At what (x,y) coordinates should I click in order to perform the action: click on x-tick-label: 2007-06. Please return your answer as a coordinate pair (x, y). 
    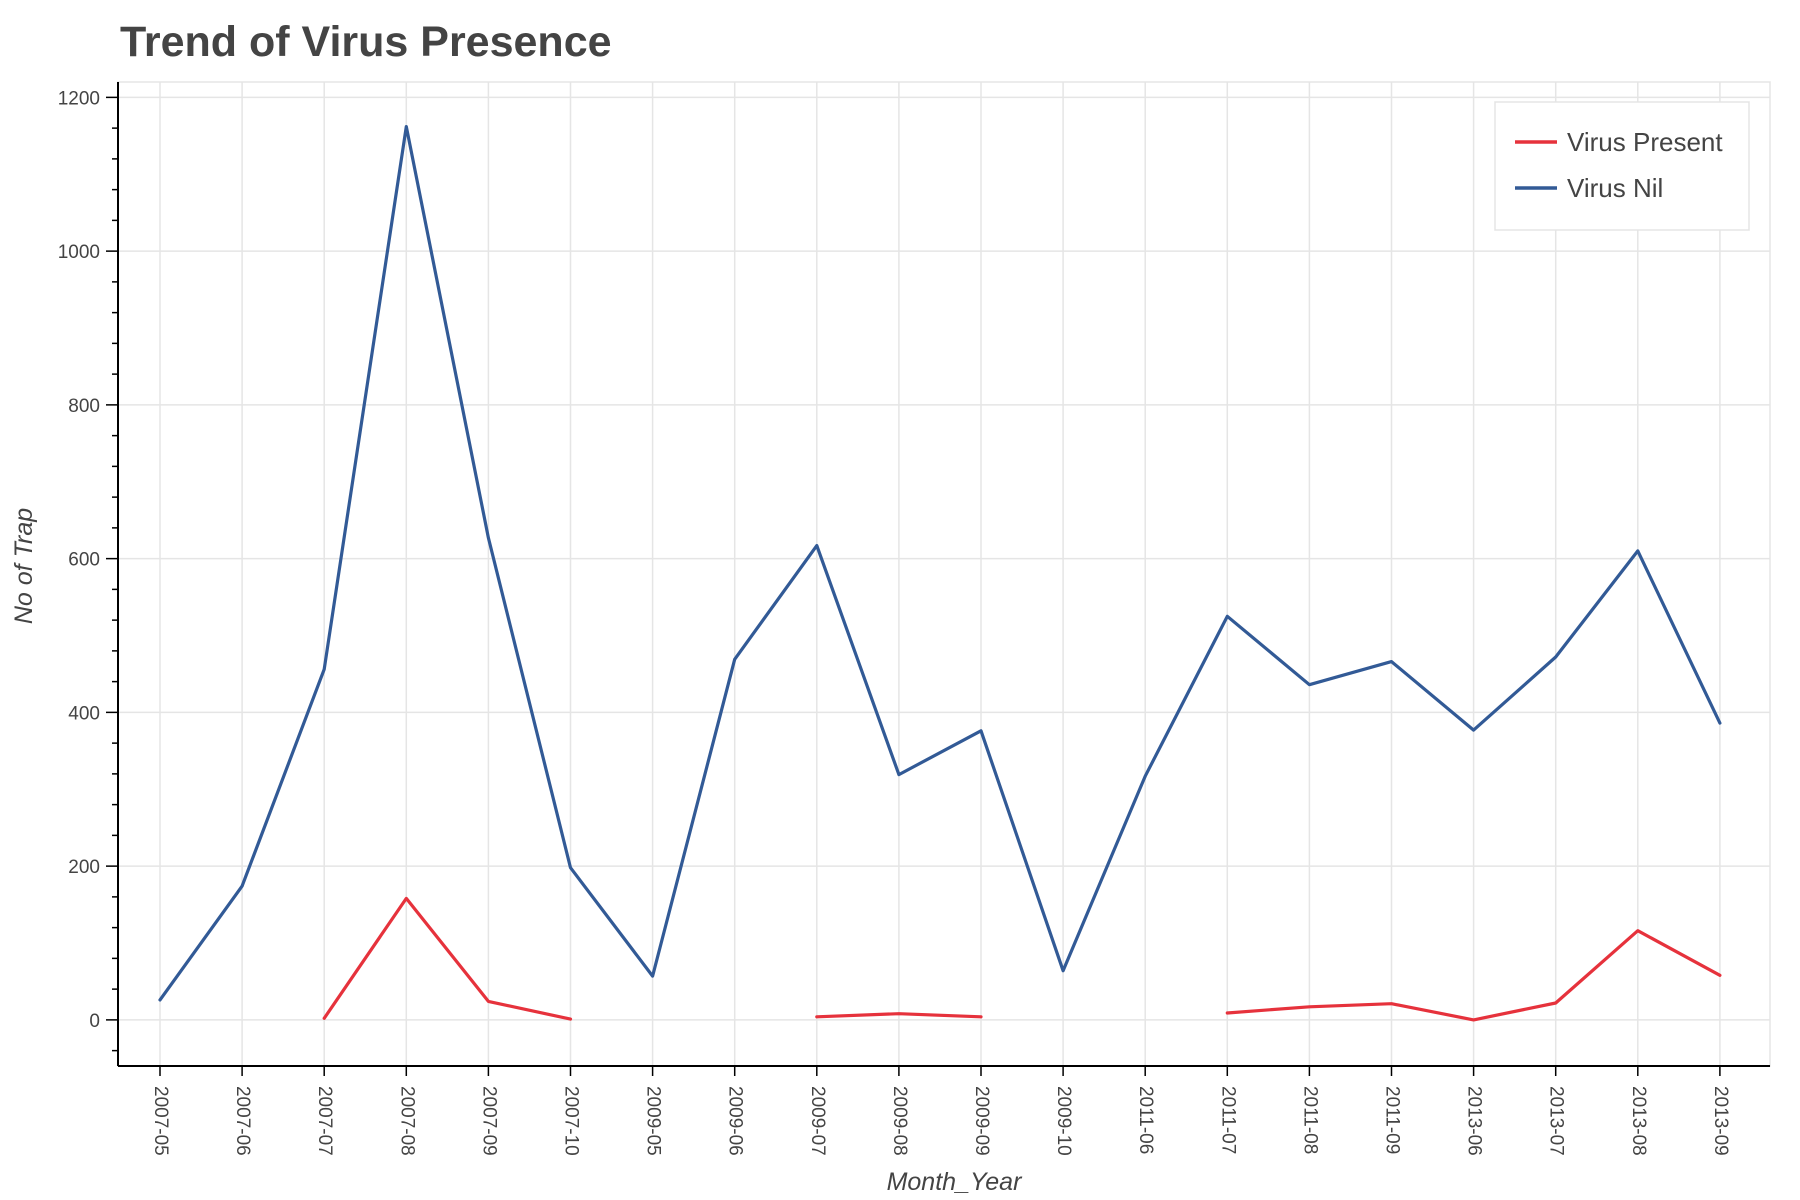
    Looking at the image, I should click on (242, 1121).